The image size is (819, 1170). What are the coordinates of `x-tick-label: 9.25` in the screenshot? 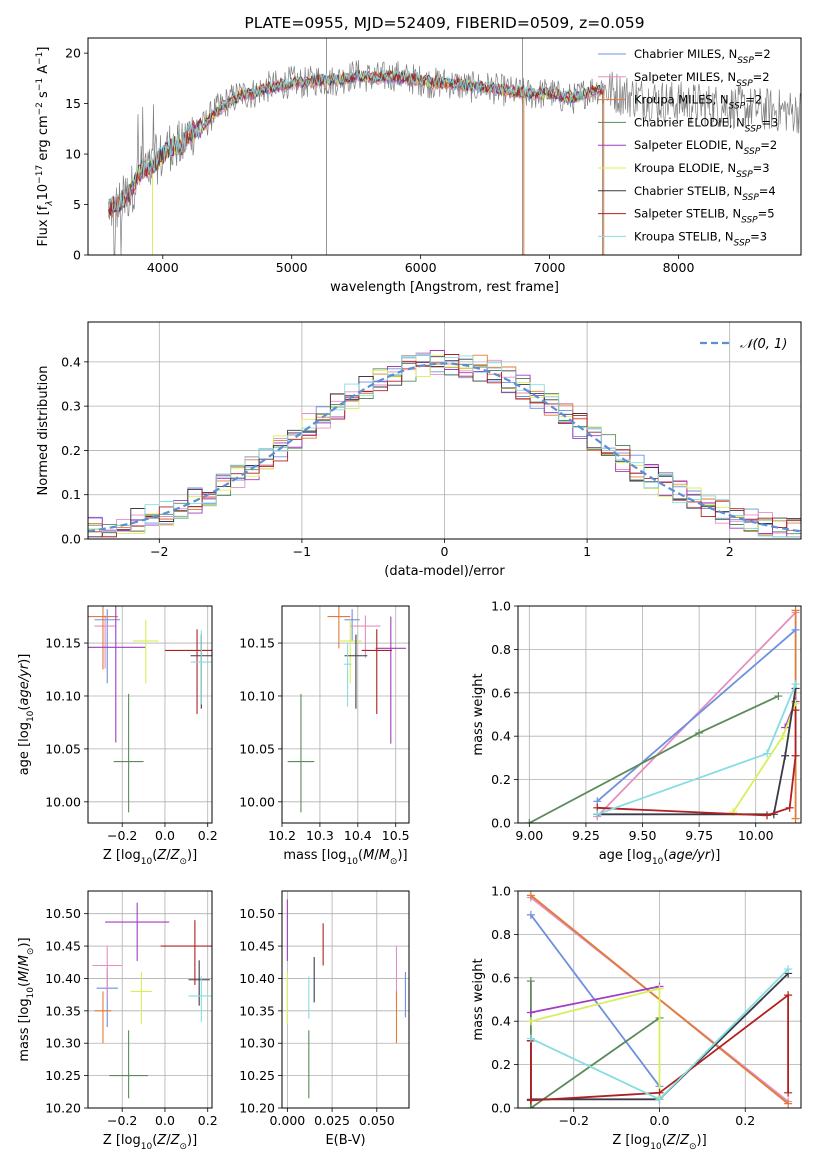 It's located at (586, 835).